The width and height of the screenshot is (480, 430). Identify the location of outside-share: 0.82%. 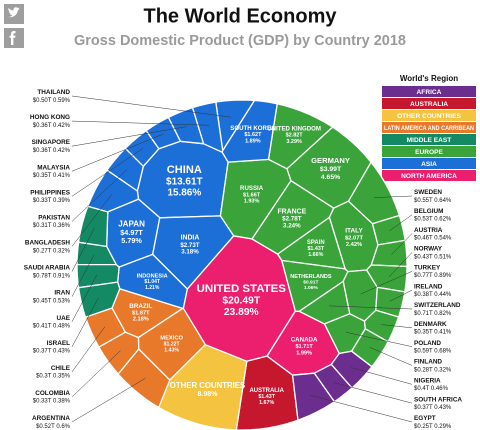
(443, 313).